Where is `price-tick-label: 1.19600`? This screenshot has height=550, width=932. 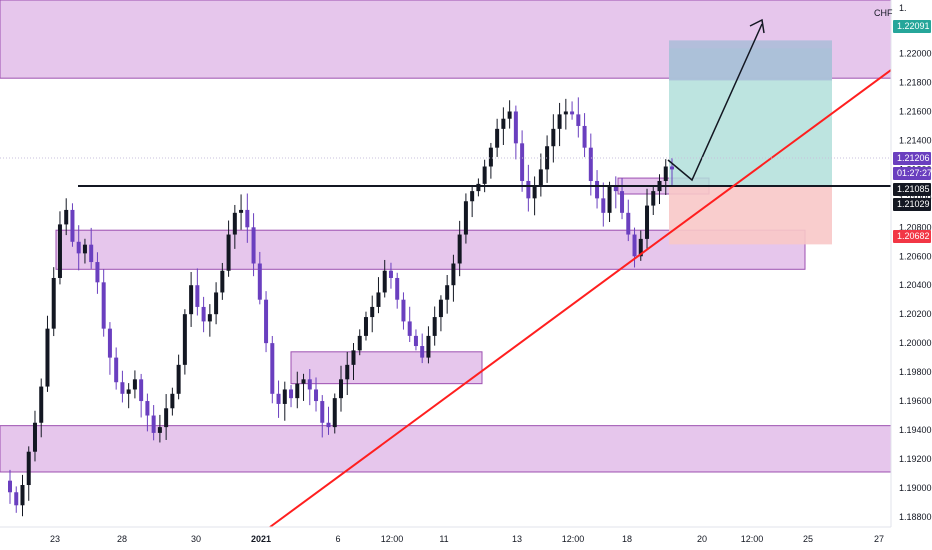 price-tick-label: 1.19600 is located at coordinates (915, 401).